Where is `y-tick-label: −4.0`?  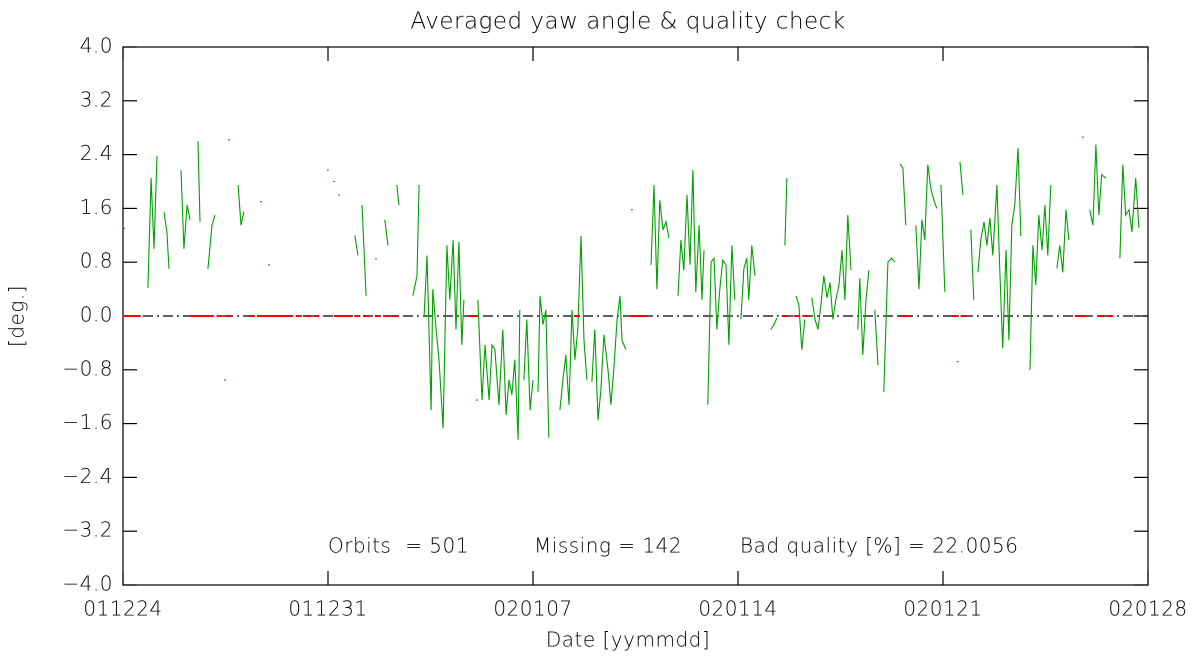 y-tick-label: −4.0 is located at coordinates (87, 584).